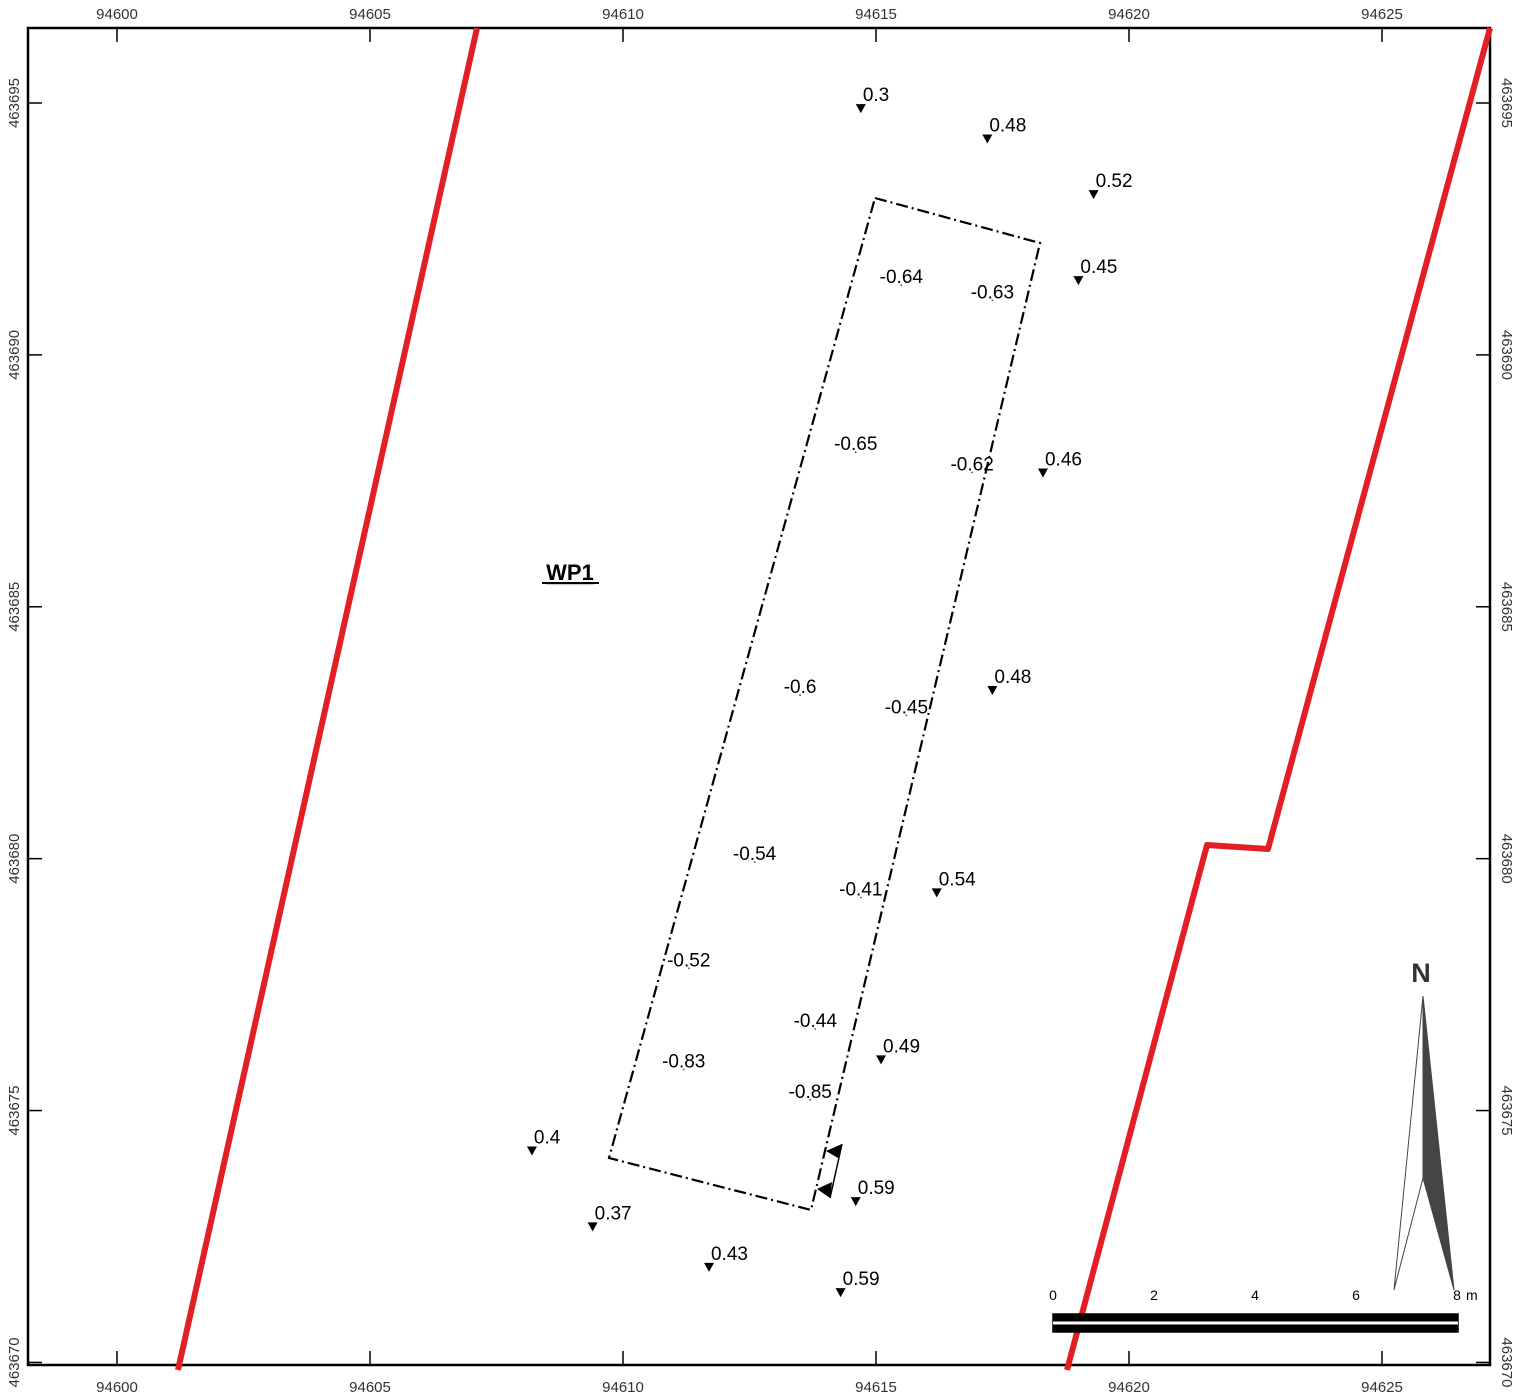 The image size is (1521, 1397). What do you see at coordinates (1421, 973) in the screenshot?
I see `north-label: N` at bounding box center [1421, 973].